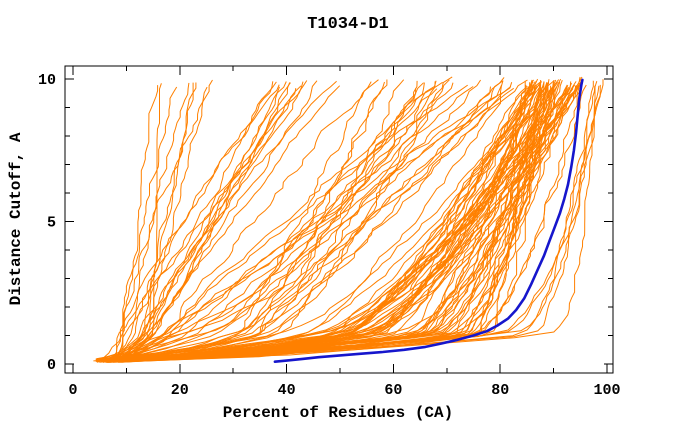 Image resolution: width=680 pixels, height=440 pixels. Describe the element at coordinates (500, 390) in the screenshot. I see `x-tick-label: 80` at that location.